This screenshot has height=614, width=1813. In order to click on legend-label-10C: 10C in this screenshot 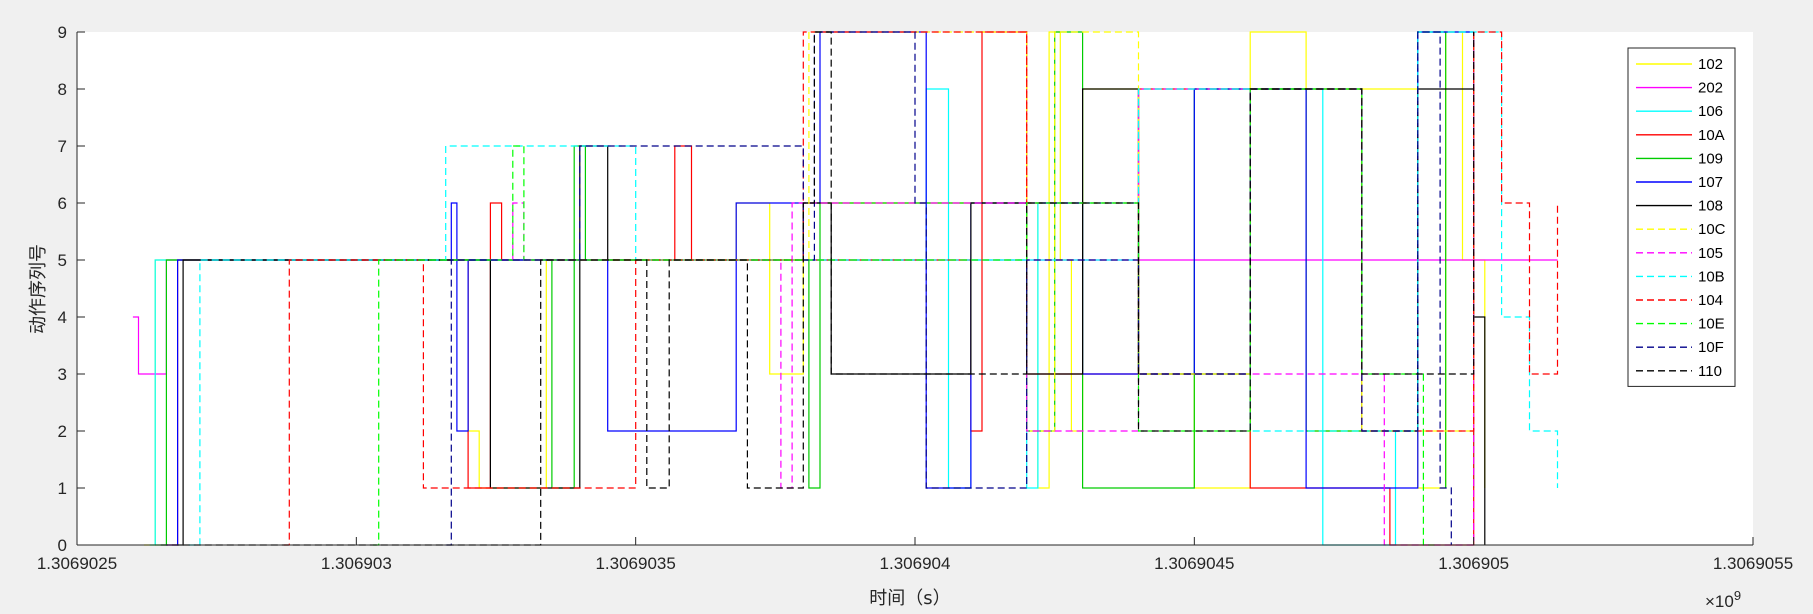, I will do `click(1712, 229)`.